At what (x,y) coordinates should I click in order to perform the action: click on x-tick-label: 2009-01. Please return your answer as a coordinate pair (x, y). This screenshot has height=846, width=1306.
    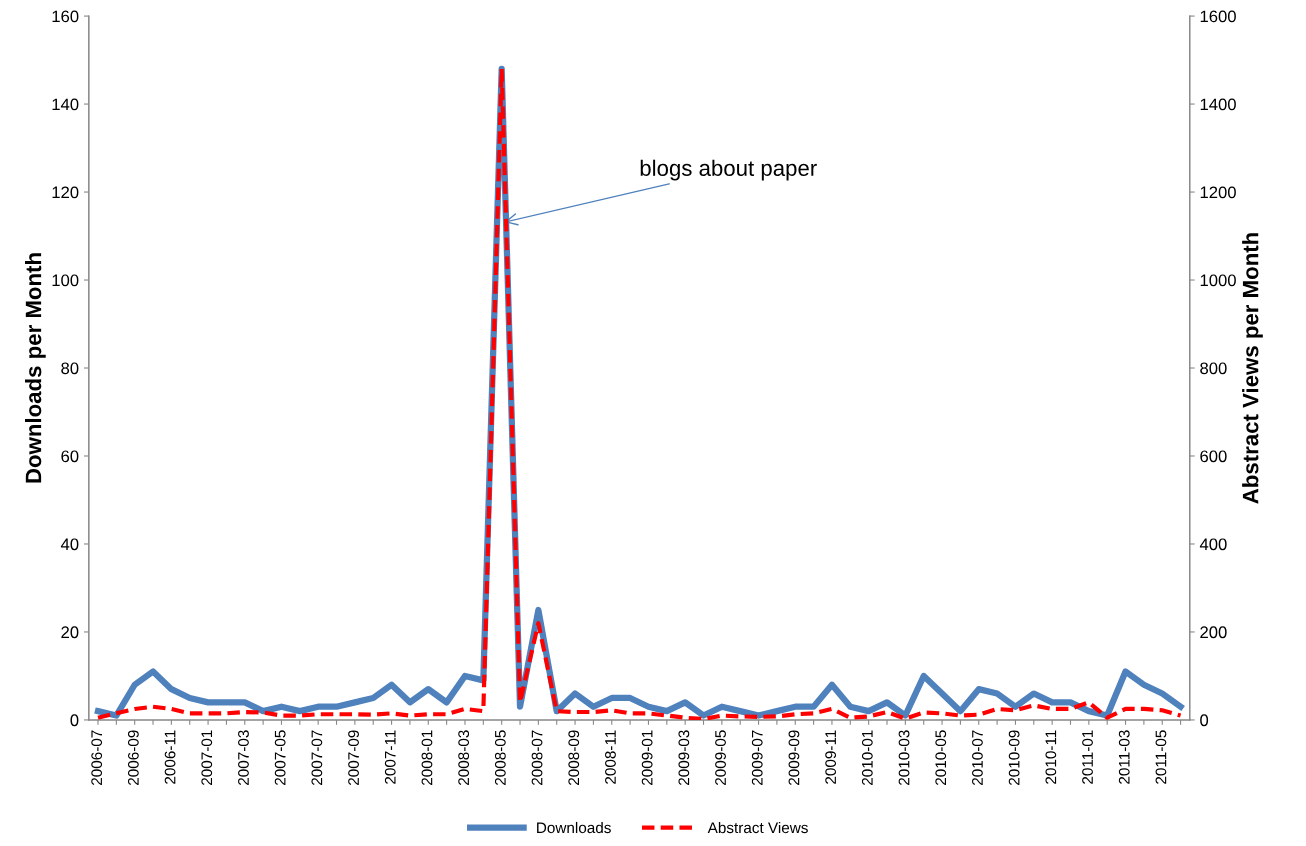
    Looking at the image, I should click on (647, 757).